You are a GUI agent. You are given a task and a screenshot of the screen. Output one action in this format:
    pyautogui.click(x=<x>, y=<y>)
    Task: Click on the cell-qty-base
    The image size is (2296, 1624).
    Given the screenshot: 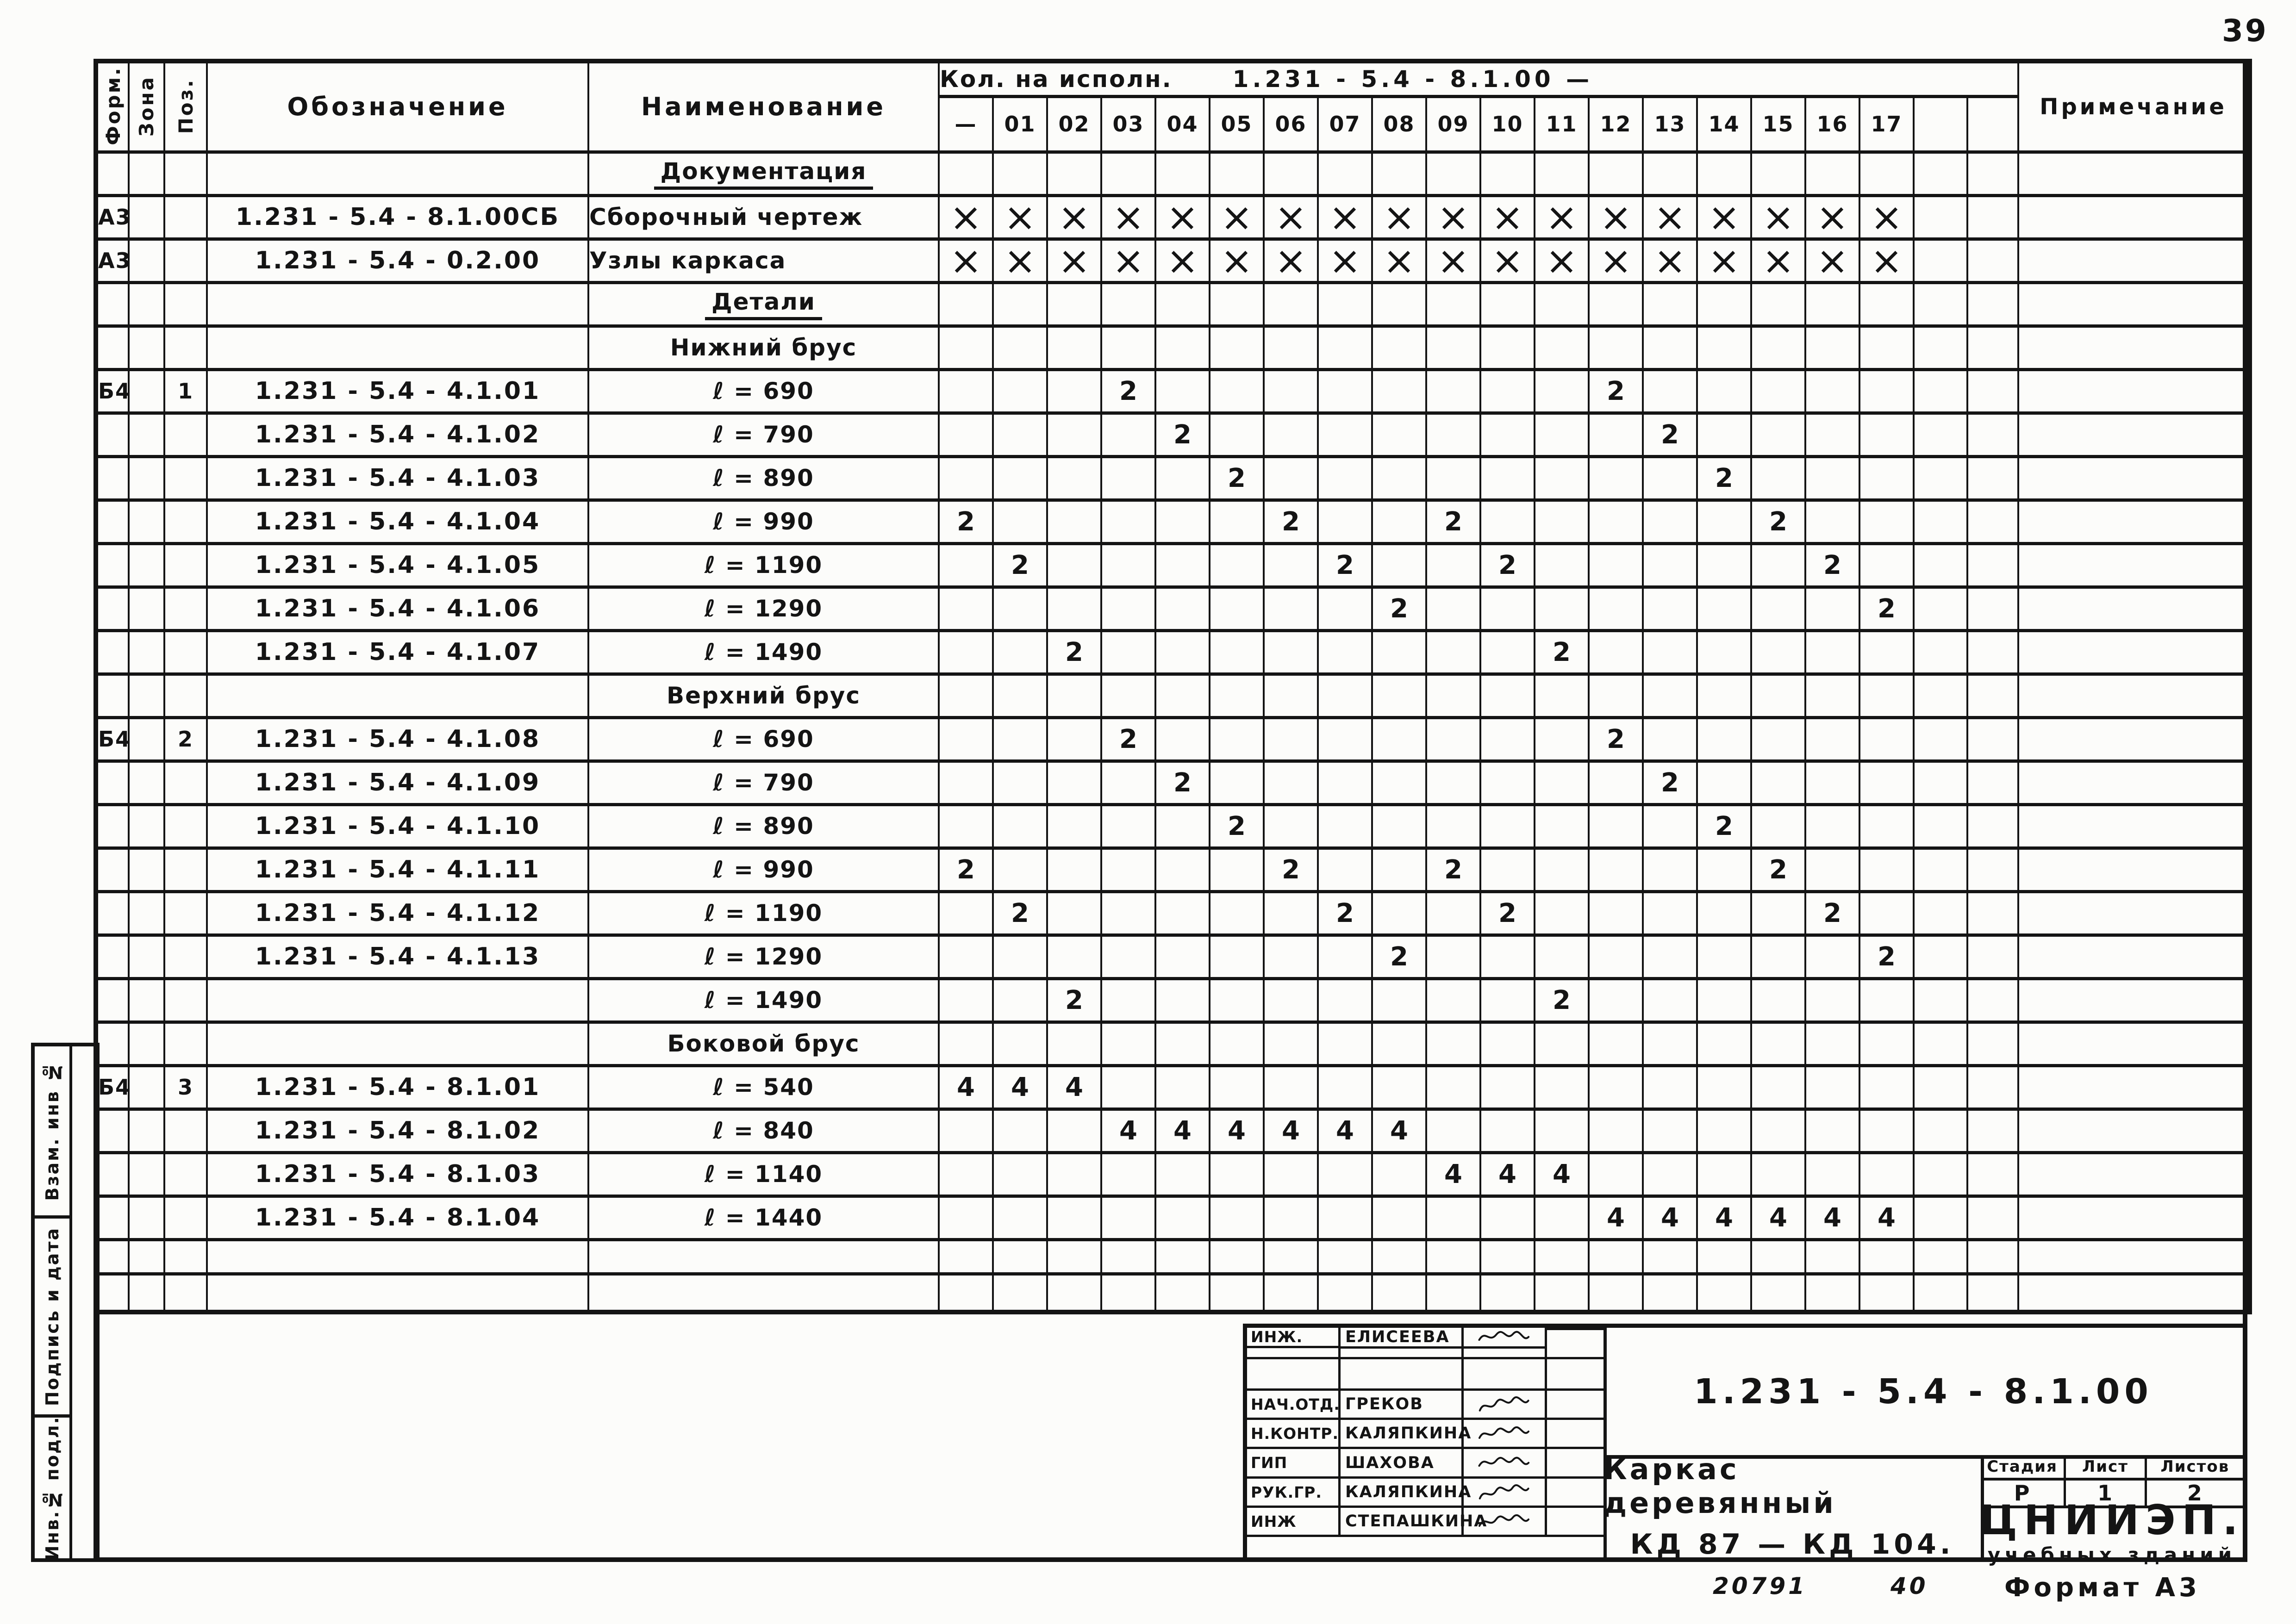 What is the action you would take?
    pyautogui.click(x=966, y=434)
    